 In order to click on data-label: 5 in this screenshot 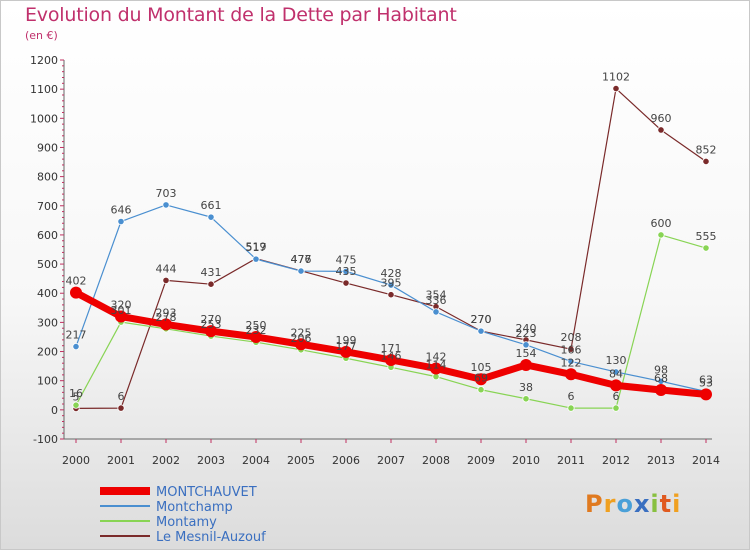, I will do `click(76, 396)`.